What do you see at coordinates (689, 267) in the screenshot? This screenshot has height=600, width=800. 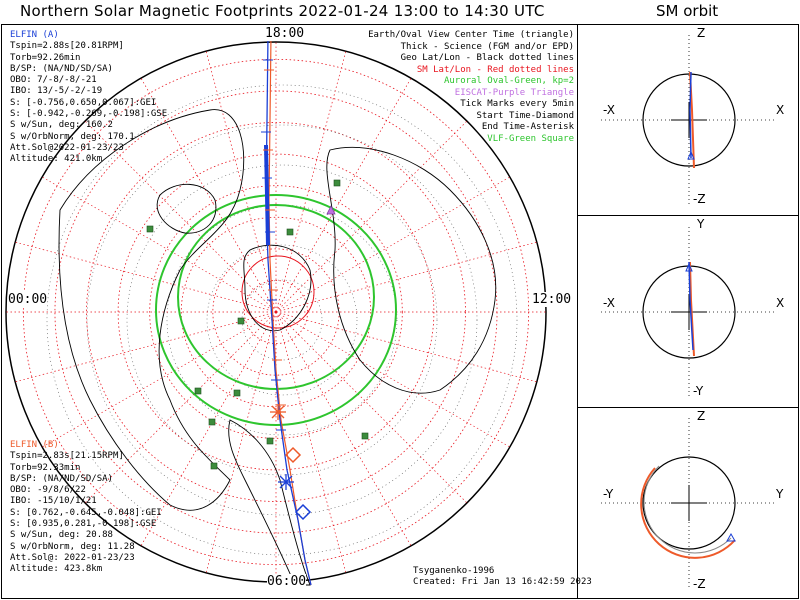 I see `orbit2-start-triangle` at bounding box center [689, 267].